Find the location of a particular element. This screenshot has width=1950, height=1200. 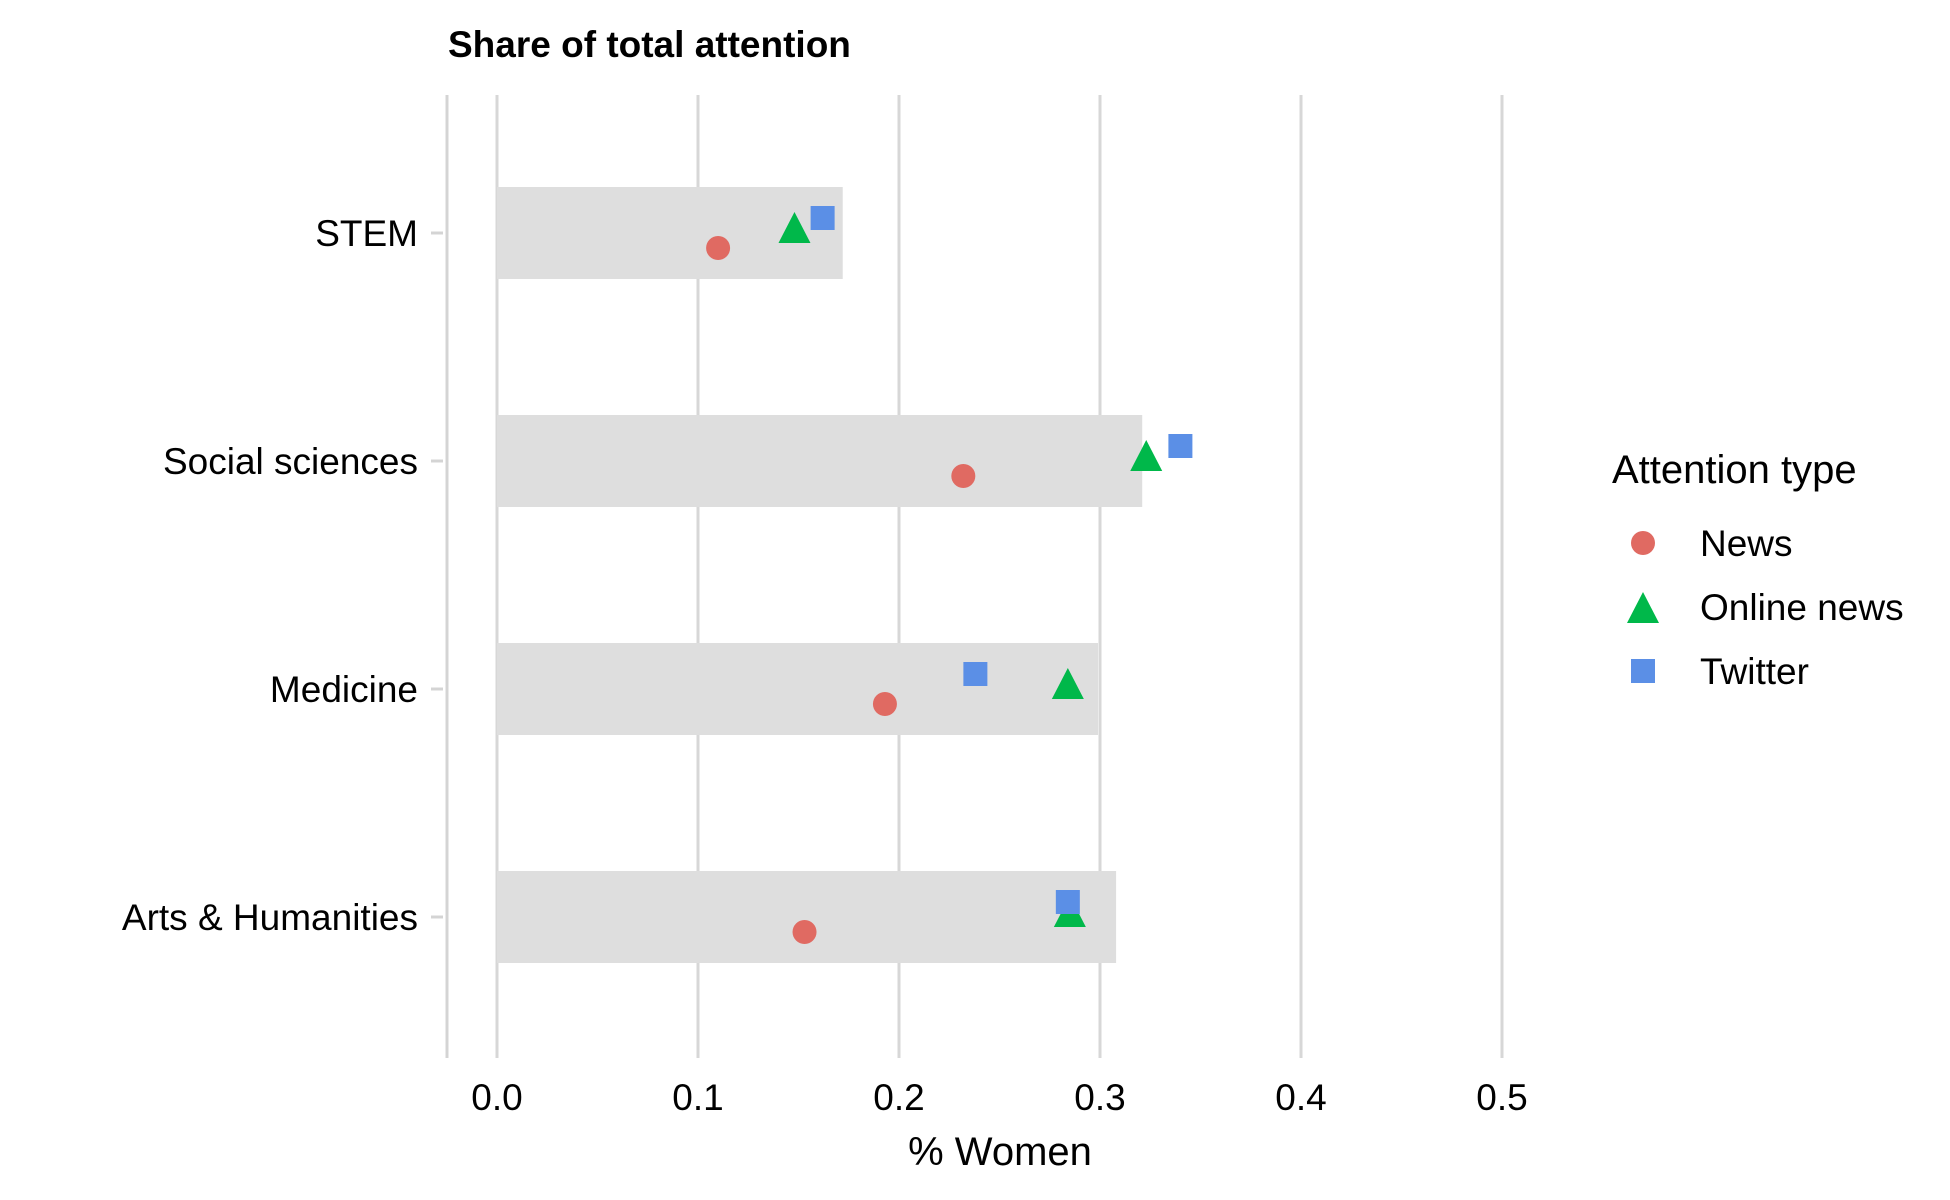

x-tick-label: 0.2 is located at coordinates (898, 1097).